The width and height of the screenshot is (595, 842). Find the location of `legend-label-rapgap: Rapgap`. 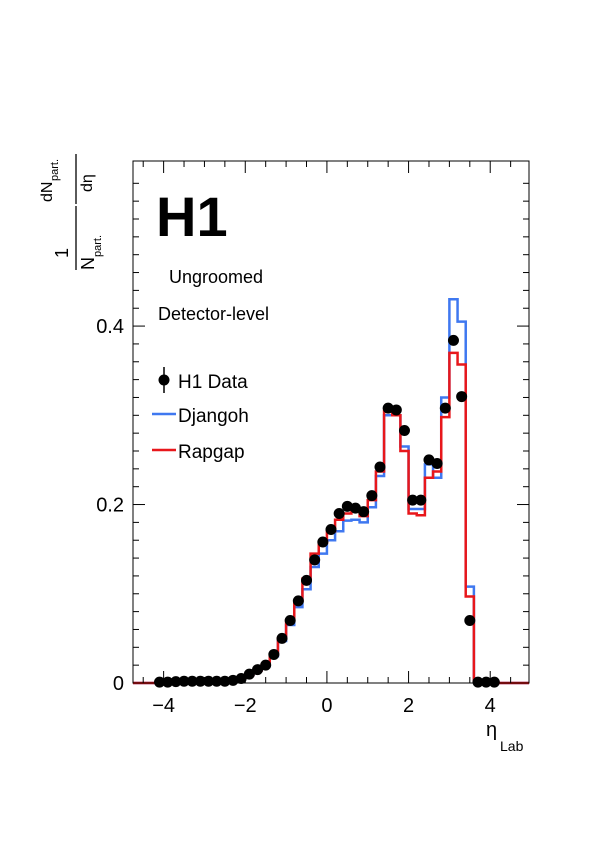

legend-label-rapgap: Rapgap is located at coordinates (211, 452).